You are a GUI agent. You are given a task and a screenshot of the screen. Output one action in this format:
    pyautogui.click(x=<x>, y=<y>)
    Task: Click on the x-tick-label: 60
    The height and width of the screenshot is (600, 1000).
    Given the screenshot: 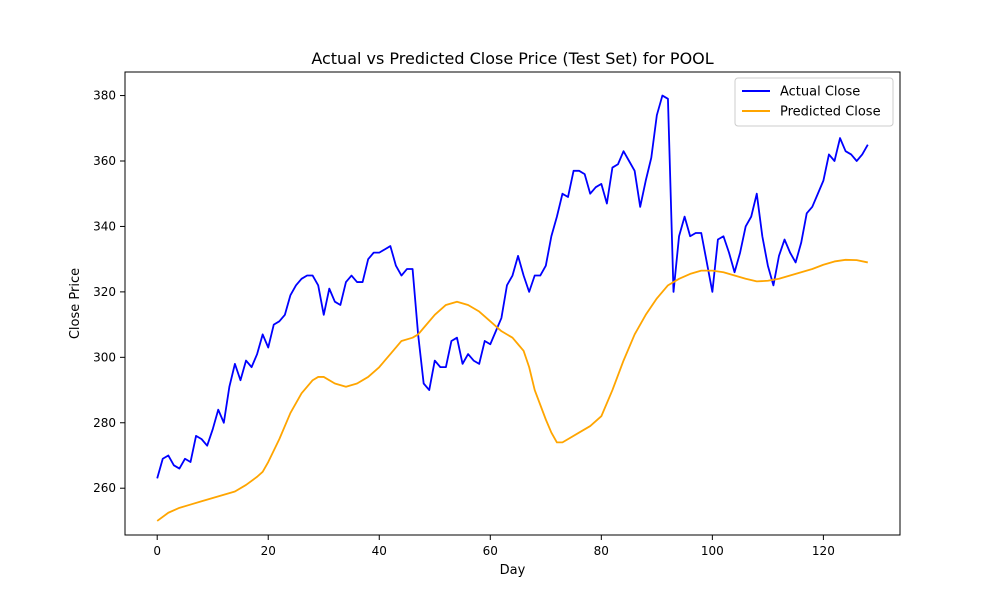 What is the action you would take?
    pyautogui.click(x=490, y=551)
    